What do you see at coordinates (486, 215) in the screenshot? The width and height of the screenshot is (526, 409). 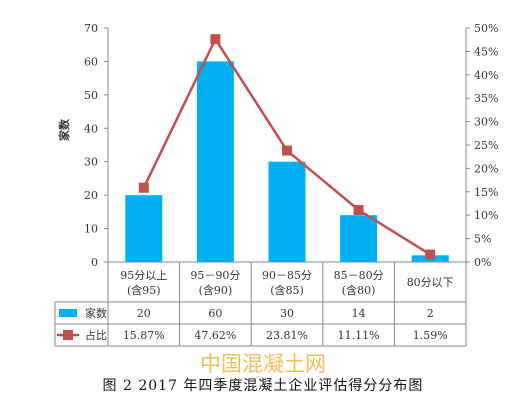 I see `y-tick-label-right: 10%` at bounding box center [486, 215].